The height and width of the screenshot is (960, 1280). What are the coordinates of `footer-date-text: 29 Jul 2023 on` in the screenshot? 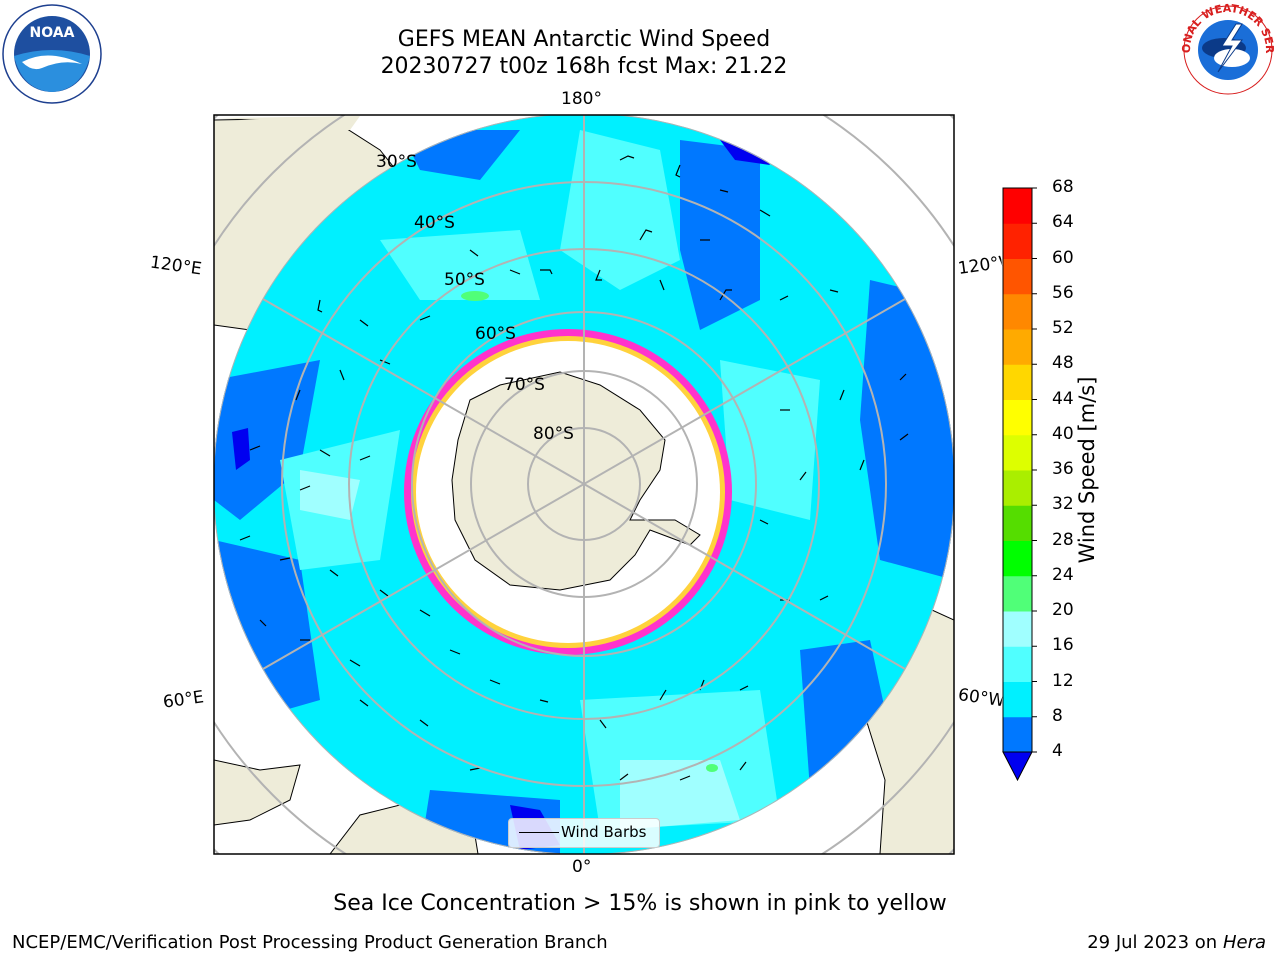 It's located at (1155, 942).